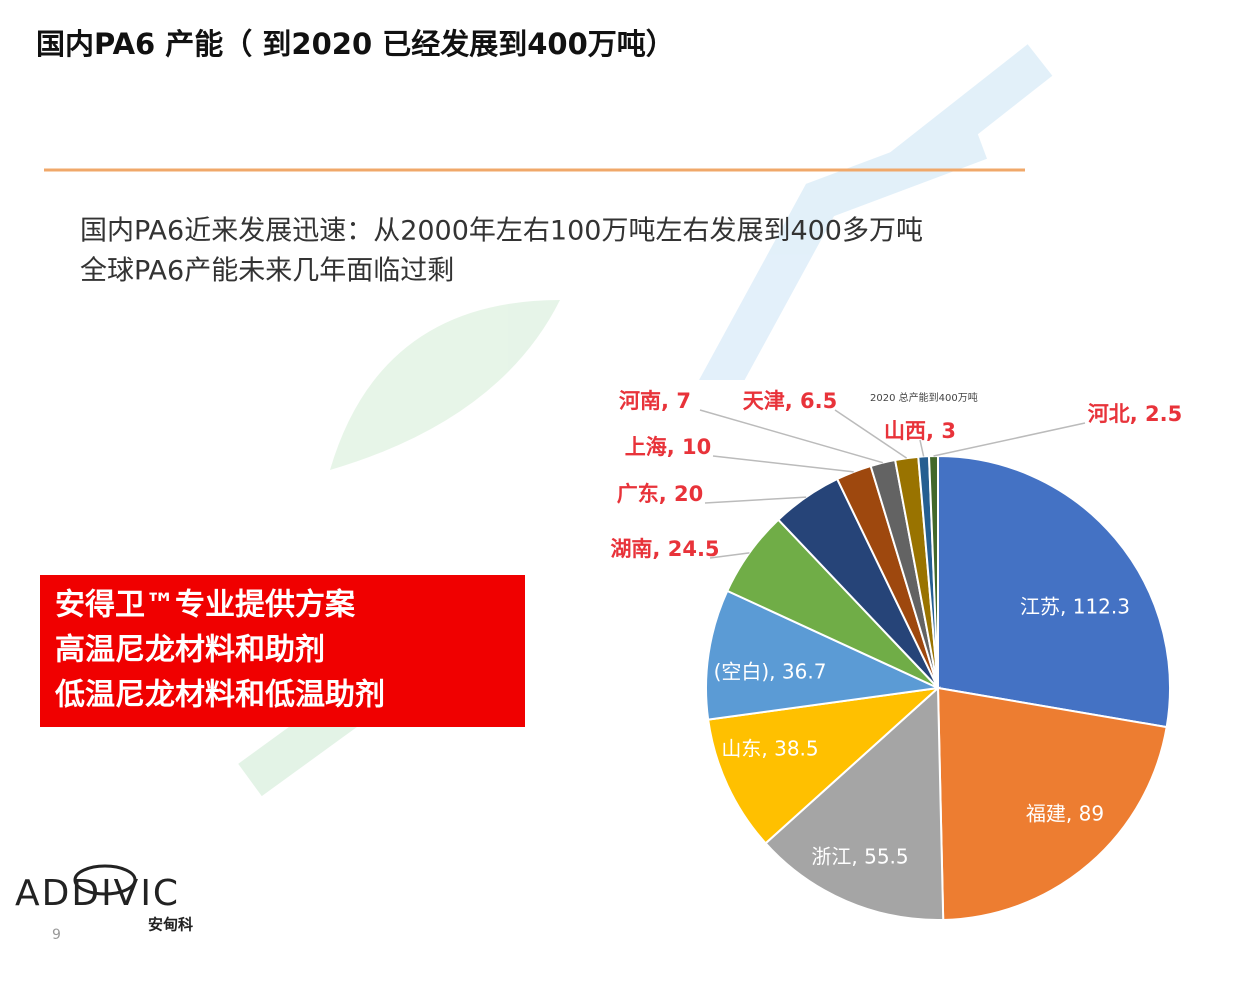  I want to click on data-label: 浙江, 55.5, so click(859, 857).